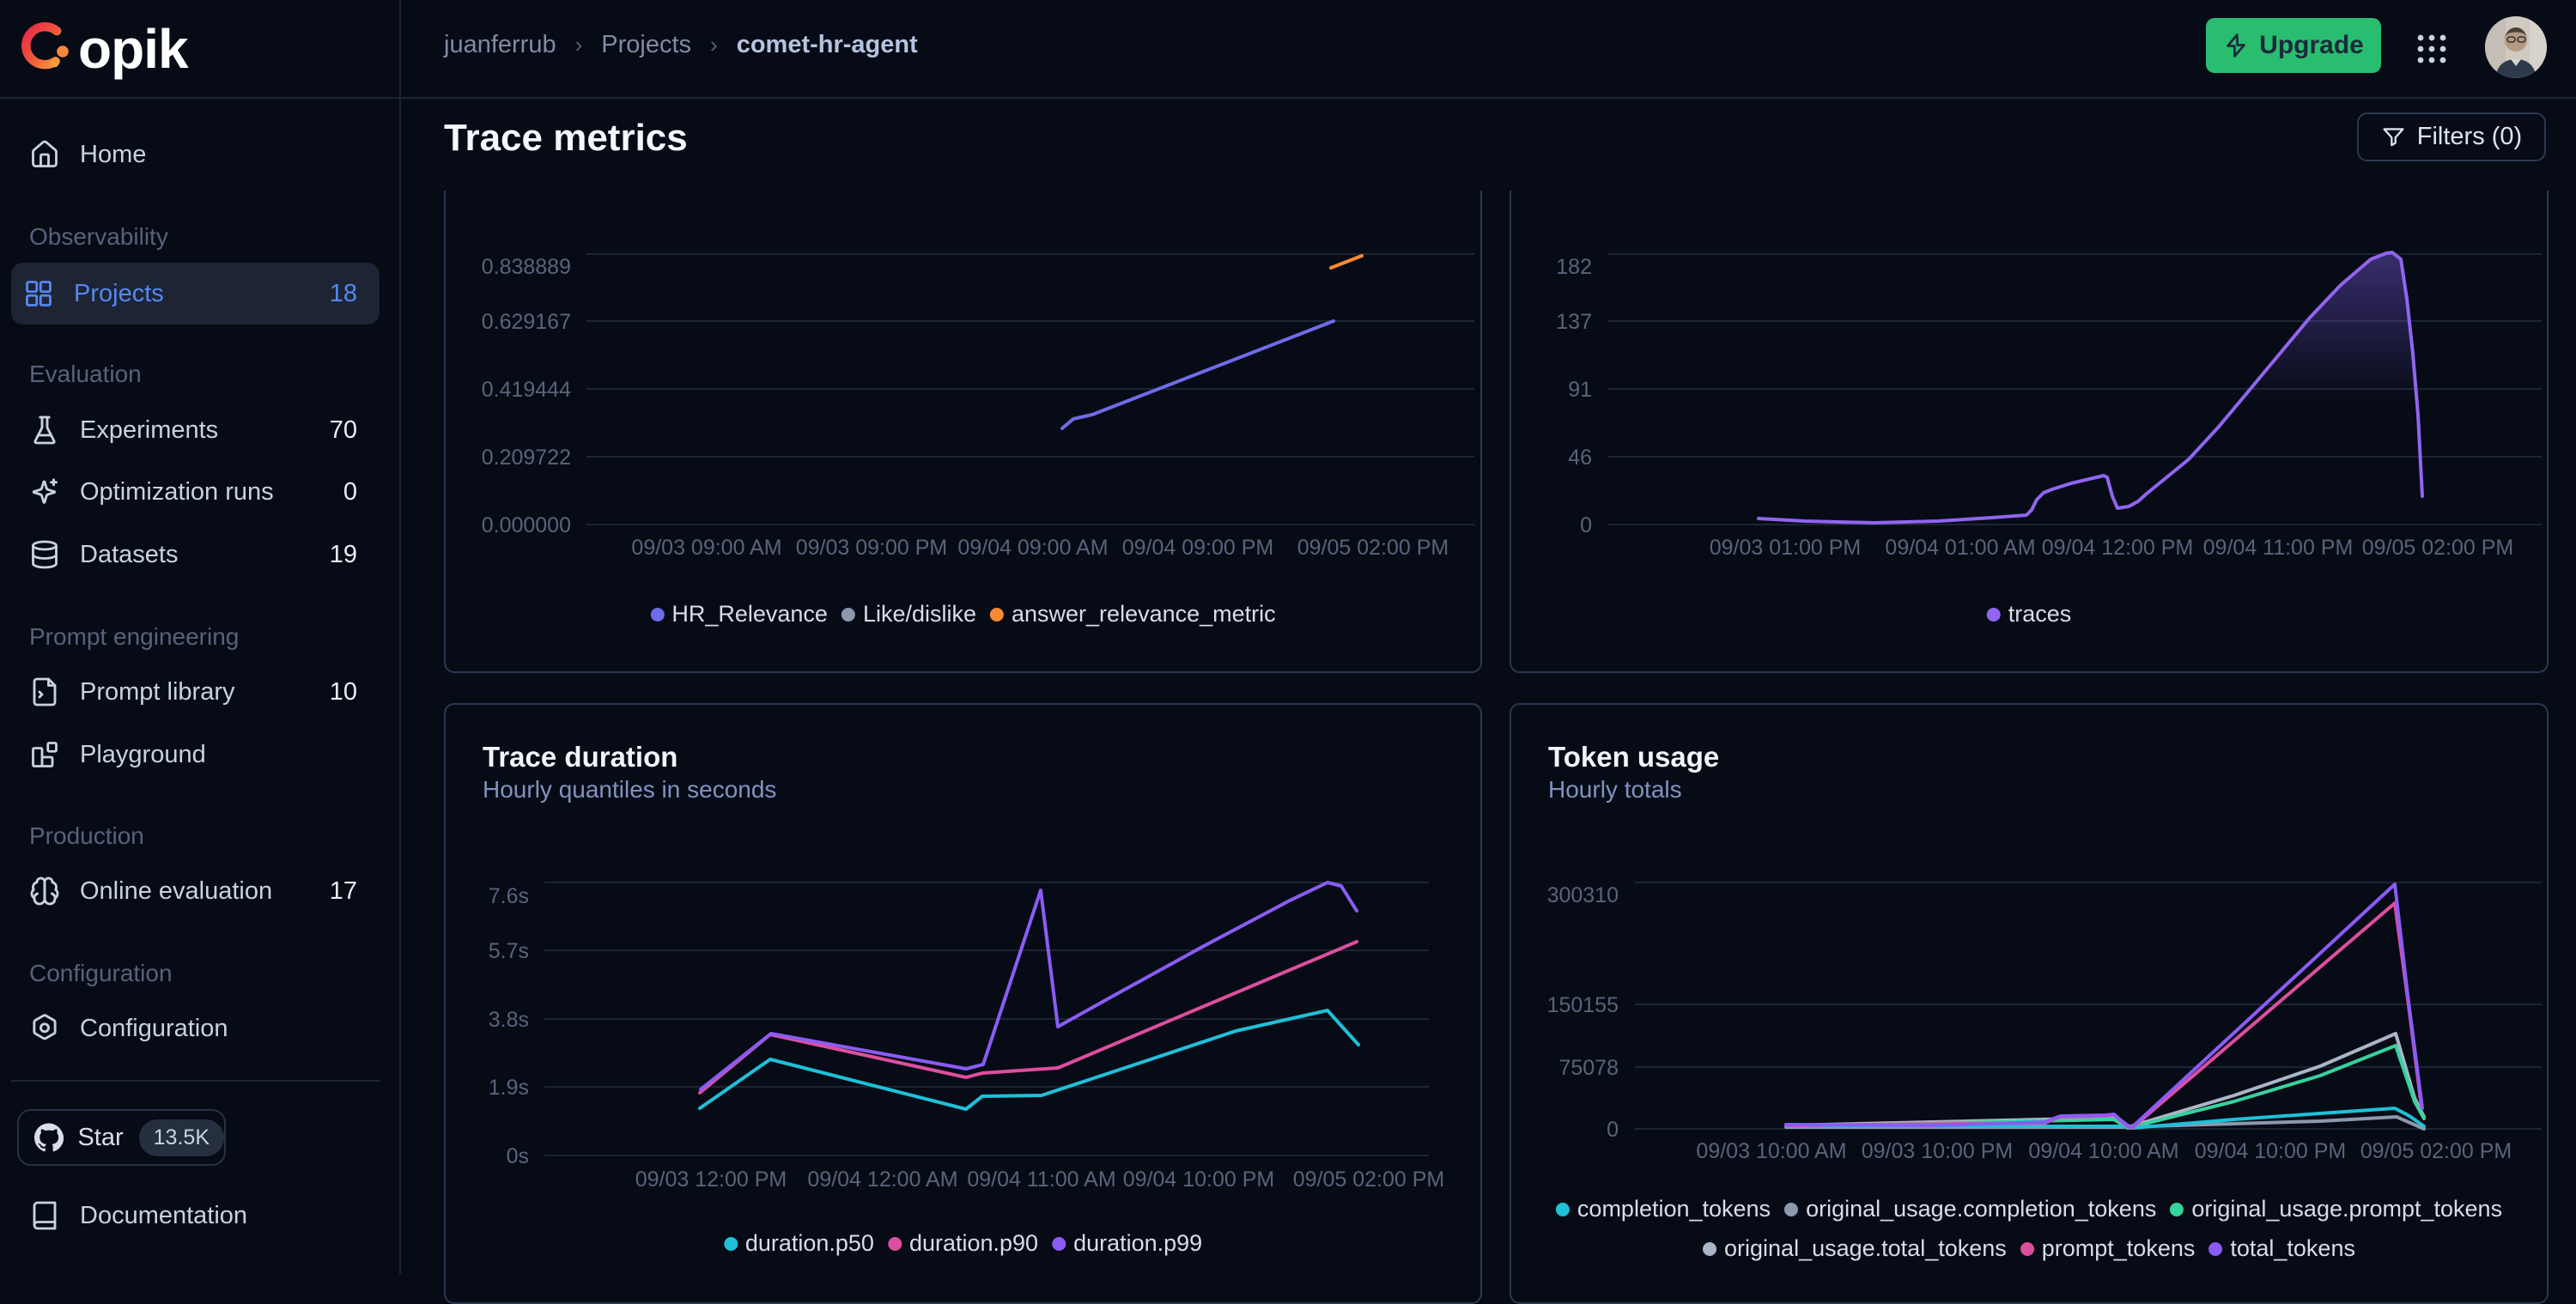  Describe the element at coordinates (711, 1180) in the screenshot. I see `svg-text: 09/03 12:00 PM` at that location.